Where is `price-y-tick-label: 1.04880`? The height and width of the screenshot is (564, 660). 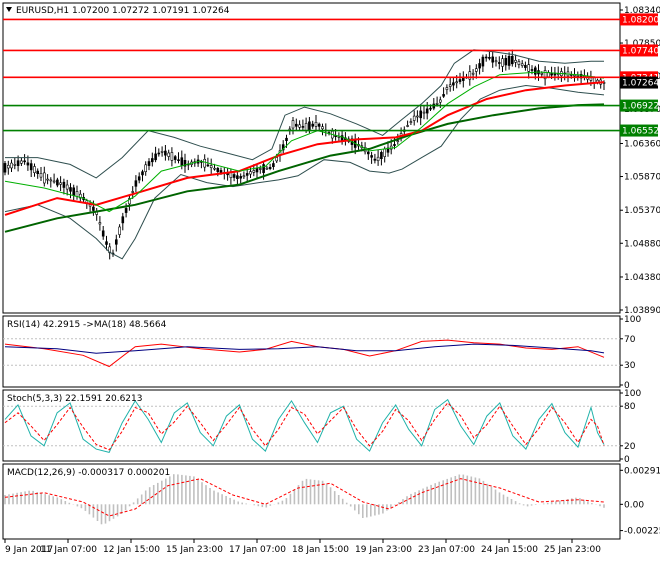 price-y-tick-label: 1.04880 is located at coordinates (642, 244).